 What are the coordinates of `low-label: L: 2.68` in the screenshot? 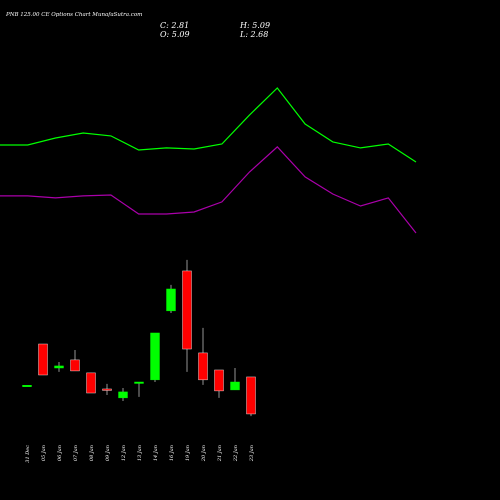 It's located at (253, 34).